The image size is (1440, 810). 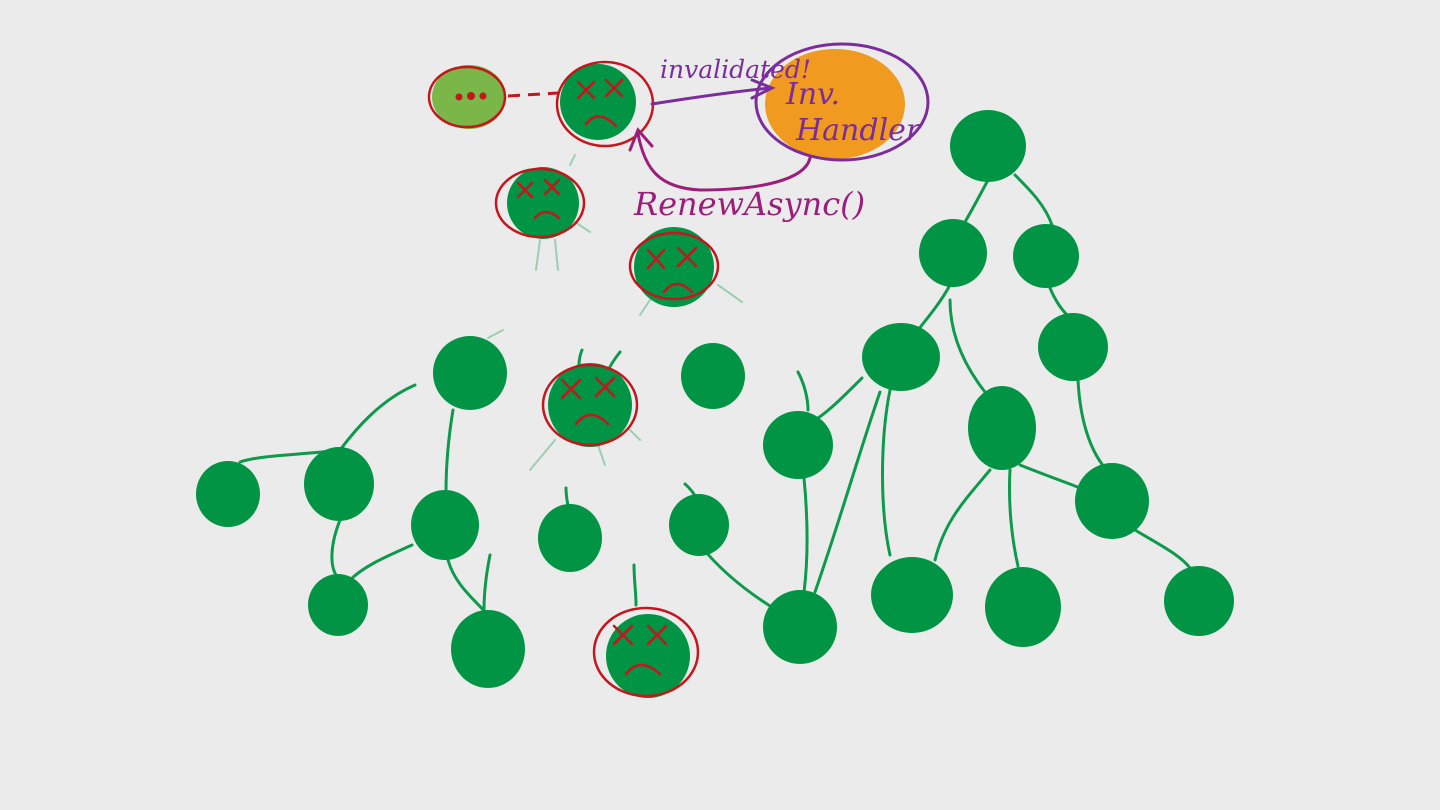 I want to click on pending-link, so click(x=533, y=94).